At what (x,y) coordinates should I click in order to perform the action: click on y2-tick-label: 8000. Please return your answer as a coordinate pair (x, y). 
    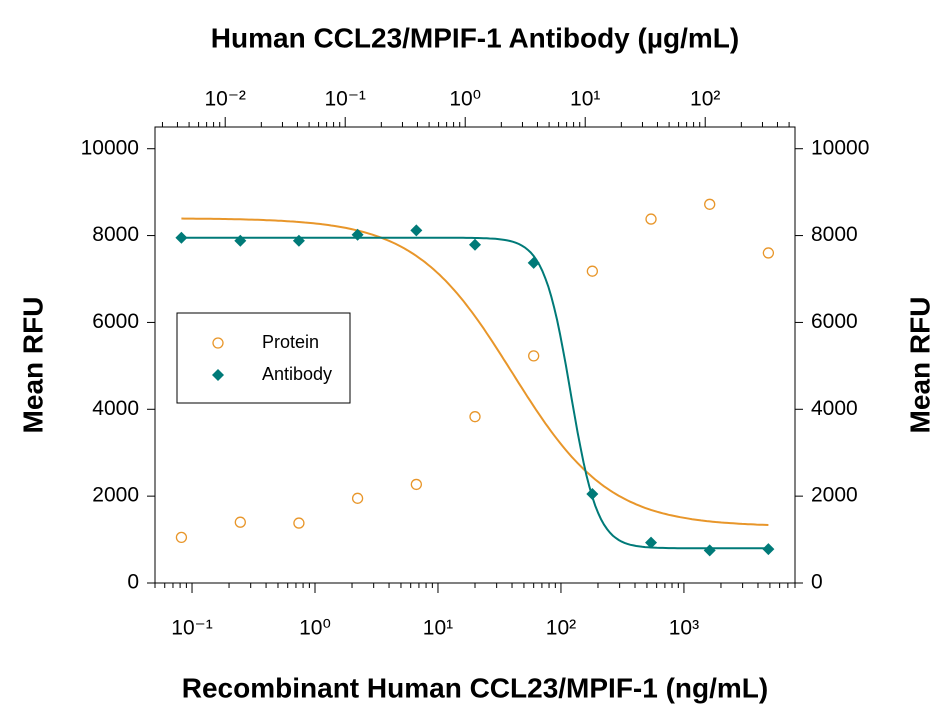
    Looking at the image, I should click on (834, 234).